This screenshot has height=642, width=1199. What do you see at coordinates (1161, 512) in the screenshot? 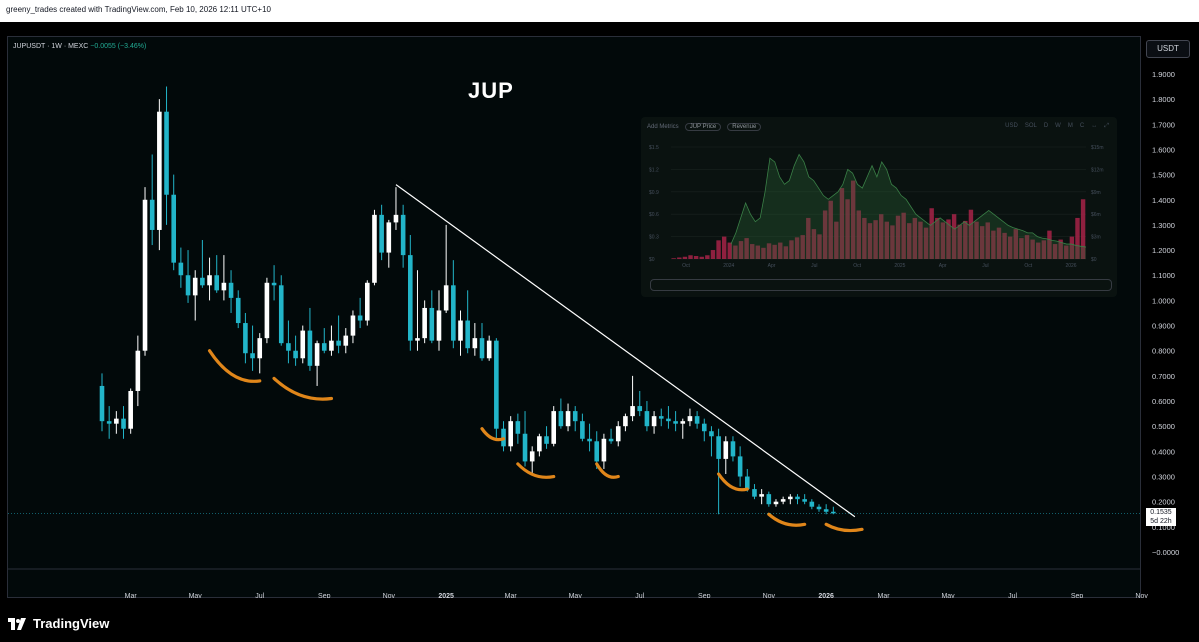
I see `last-price: 0.1535` at bounding box center [1161, 512].